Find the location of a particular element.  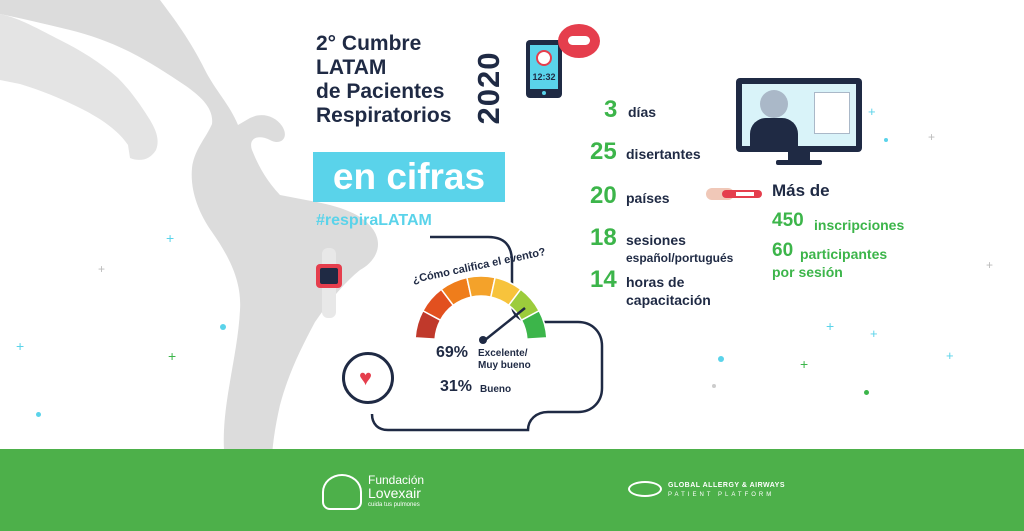

right-org-line2: PATIENT PLATFORM is located at coordinates (721, 495).